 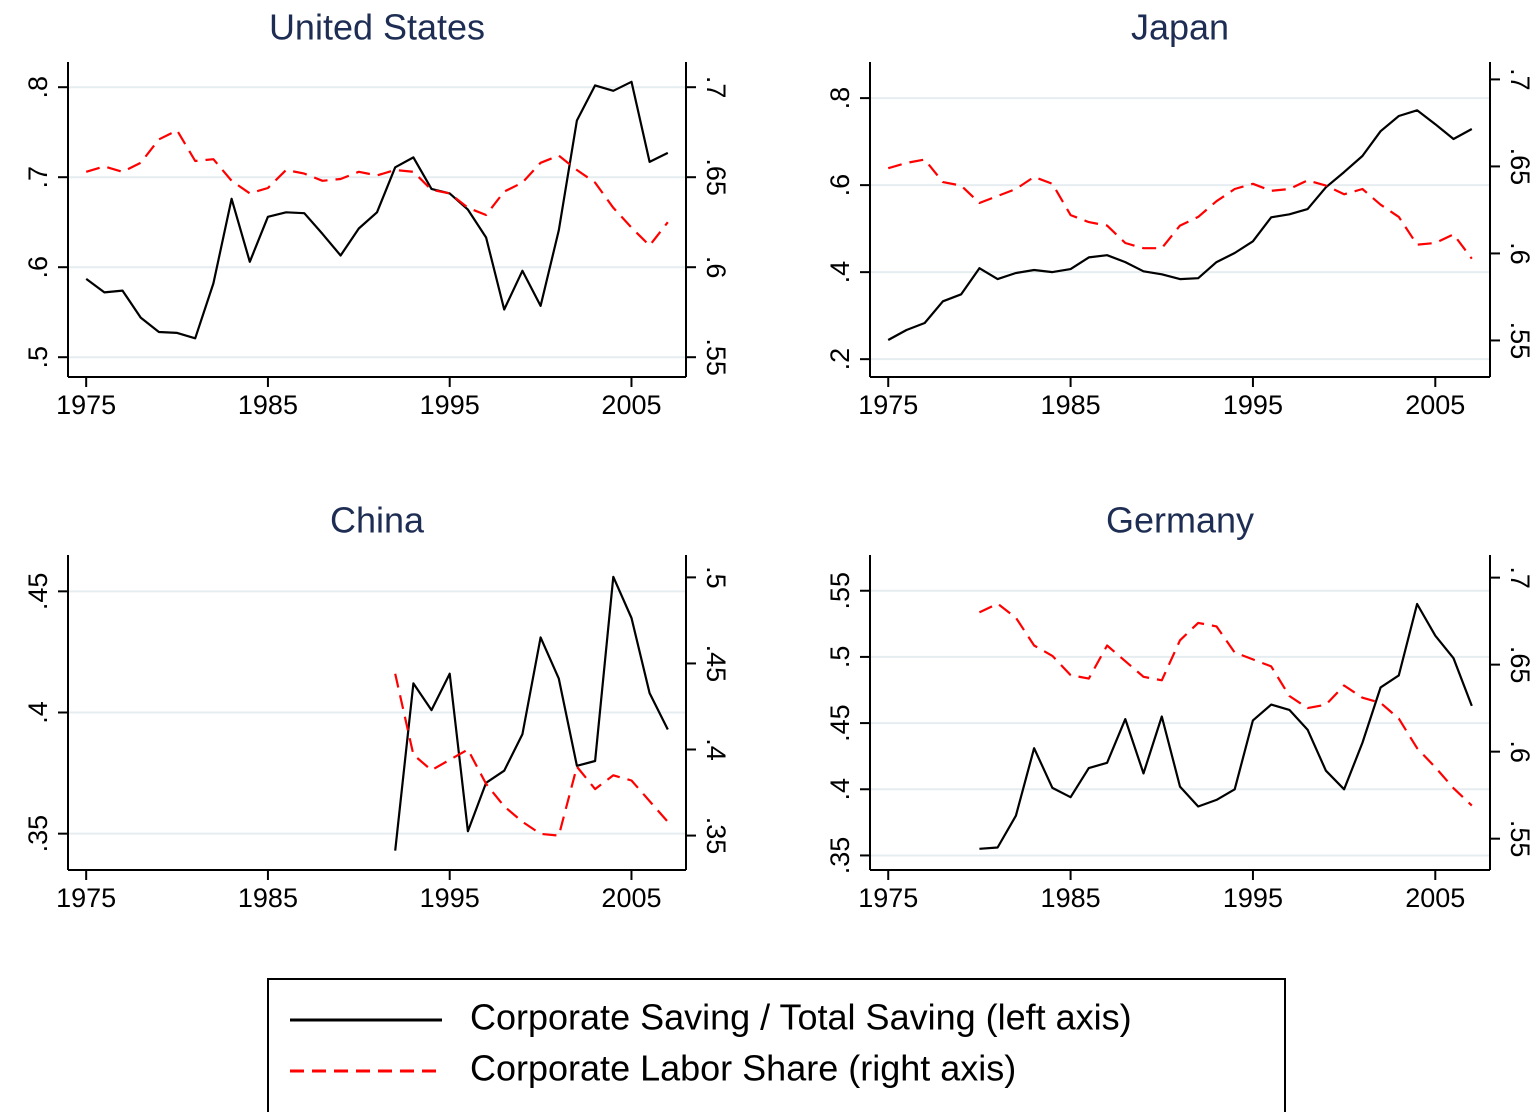 What do you see at coordinates (743, 1068) in the screenshot?
I see `legend-label: Corporate Labor Share (right axis)` at bounding box center [743, 1068].